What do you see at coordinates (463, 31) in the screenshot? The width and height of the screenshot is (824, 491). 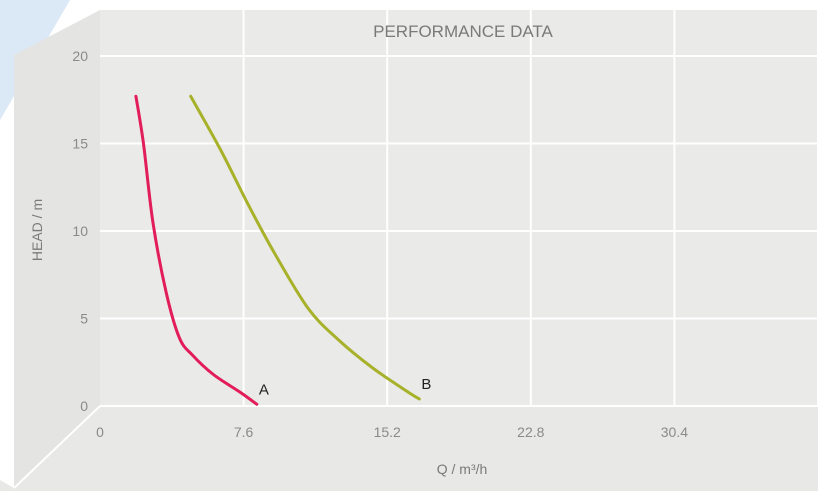 I see `chart-title: PERFORMANCE DATA` at bounding box center [463, 31].